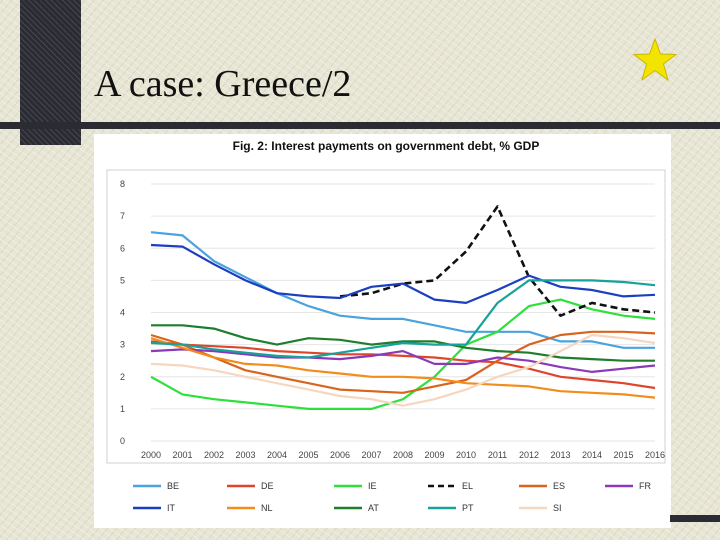 This screenshot has height=540, width=720. What do you see at coordinates (360, 125) in the screenshot?
I see `title-rule` at bounding box center [360, 125].